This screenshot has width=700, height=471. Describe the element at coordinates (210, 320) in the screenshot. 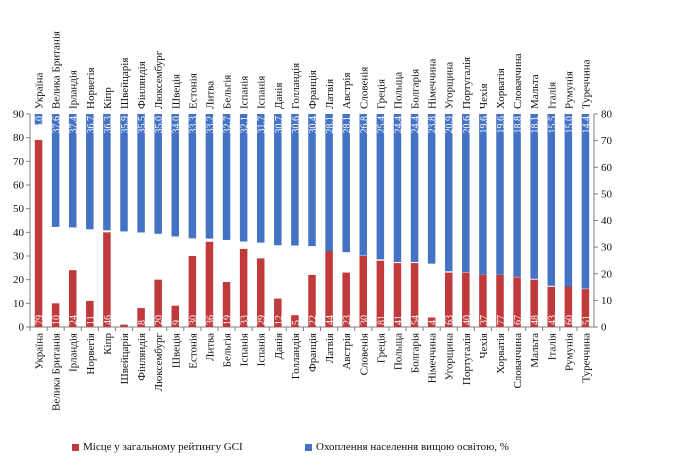

I see `data-label-rank: 36` at that location.